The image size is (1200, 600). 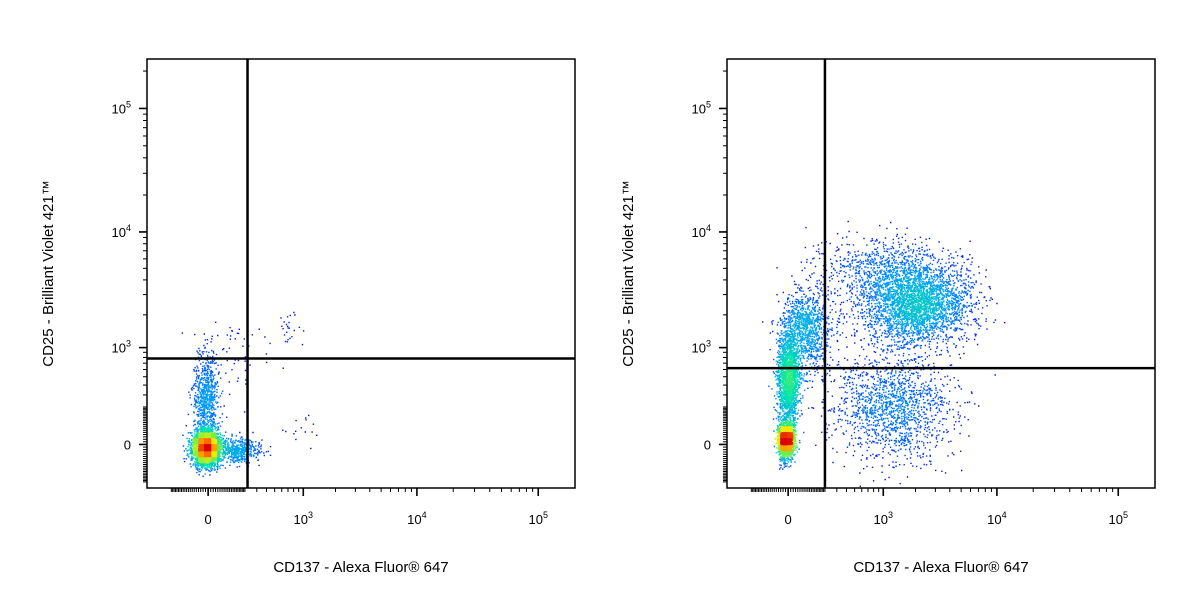 I want to click on x-tick-label: 10⁵, so click(x=538, y=518).